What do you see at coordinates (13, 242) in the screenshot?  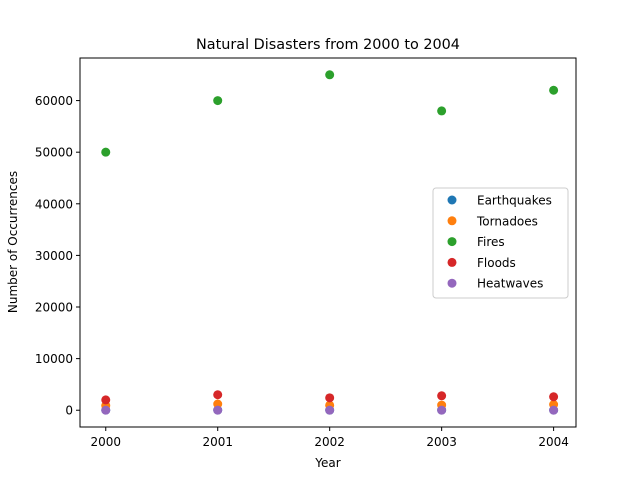 I see `y-axis-label: Number of Occurrences` at bounding box center [13, 242].